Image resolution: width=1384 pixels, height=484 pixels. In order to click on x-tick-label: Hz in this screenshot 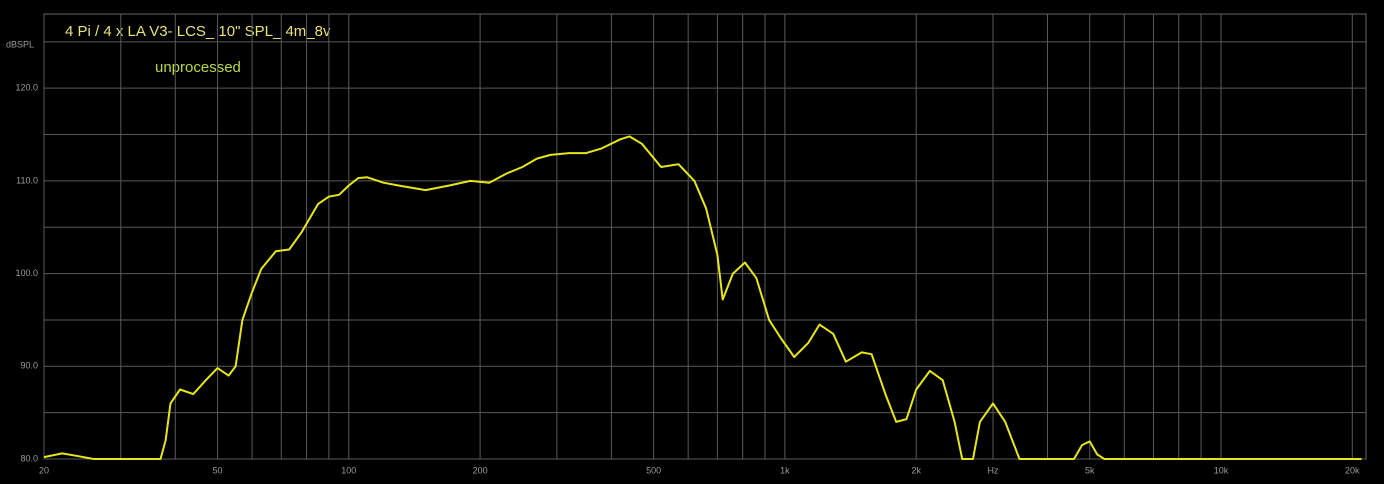, I will do `click(992, 470)`.